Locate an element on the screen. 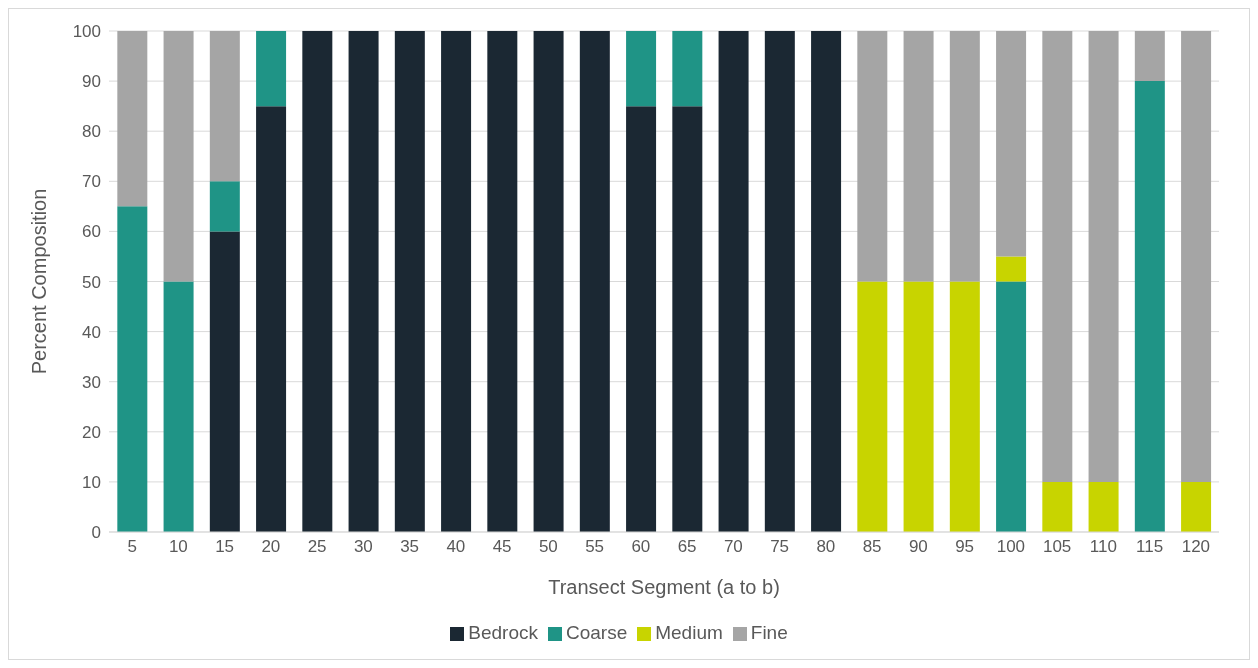  x-tick-label: 95 is located at coordinates (965, 547).